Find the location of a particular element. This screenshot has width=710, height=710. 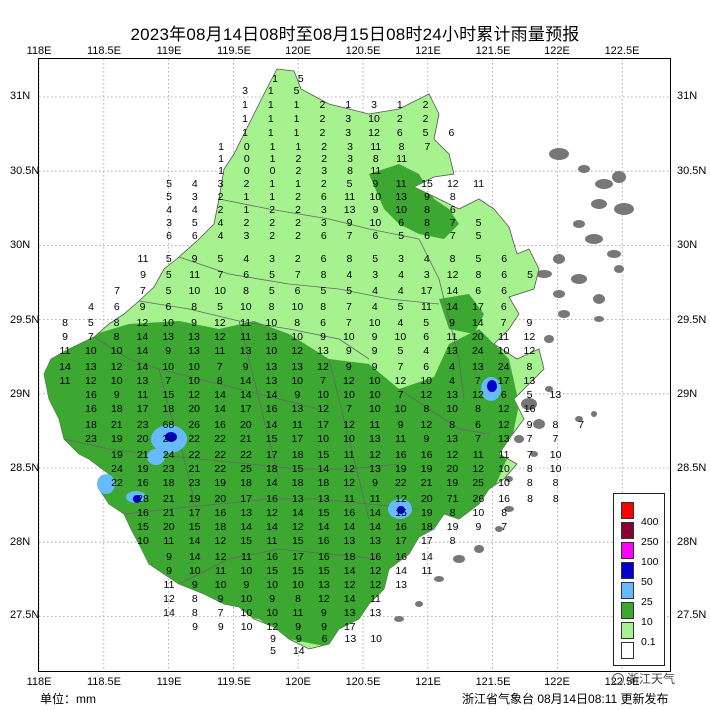

weibo-logo-icon is located at coordinates (618, 678).